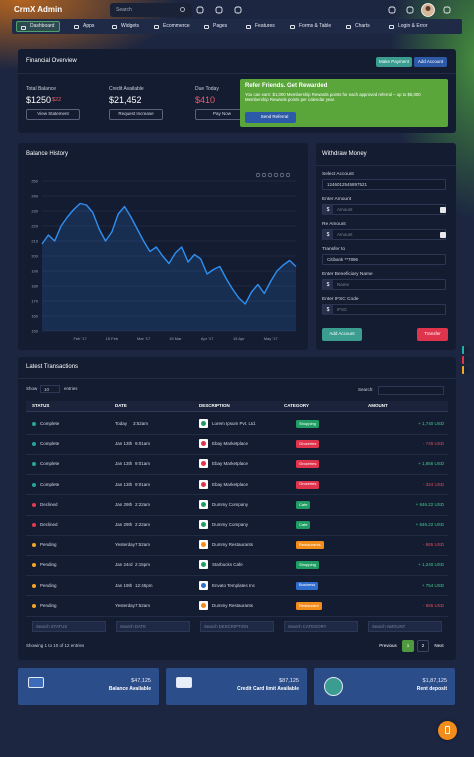 This screenshot has height=757, width=474. Describe the element at coordinates (261, 26) in the screenshot. I see `nav-item: Features` at that location.